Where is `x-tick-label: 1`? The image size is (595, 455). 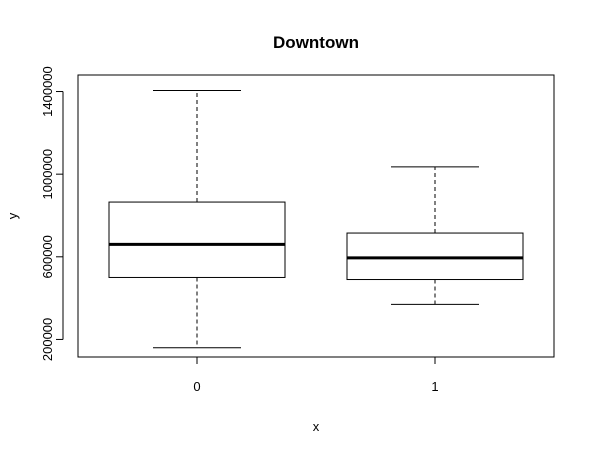 x-tick-label: 1 is located at coordinates (434, 386).